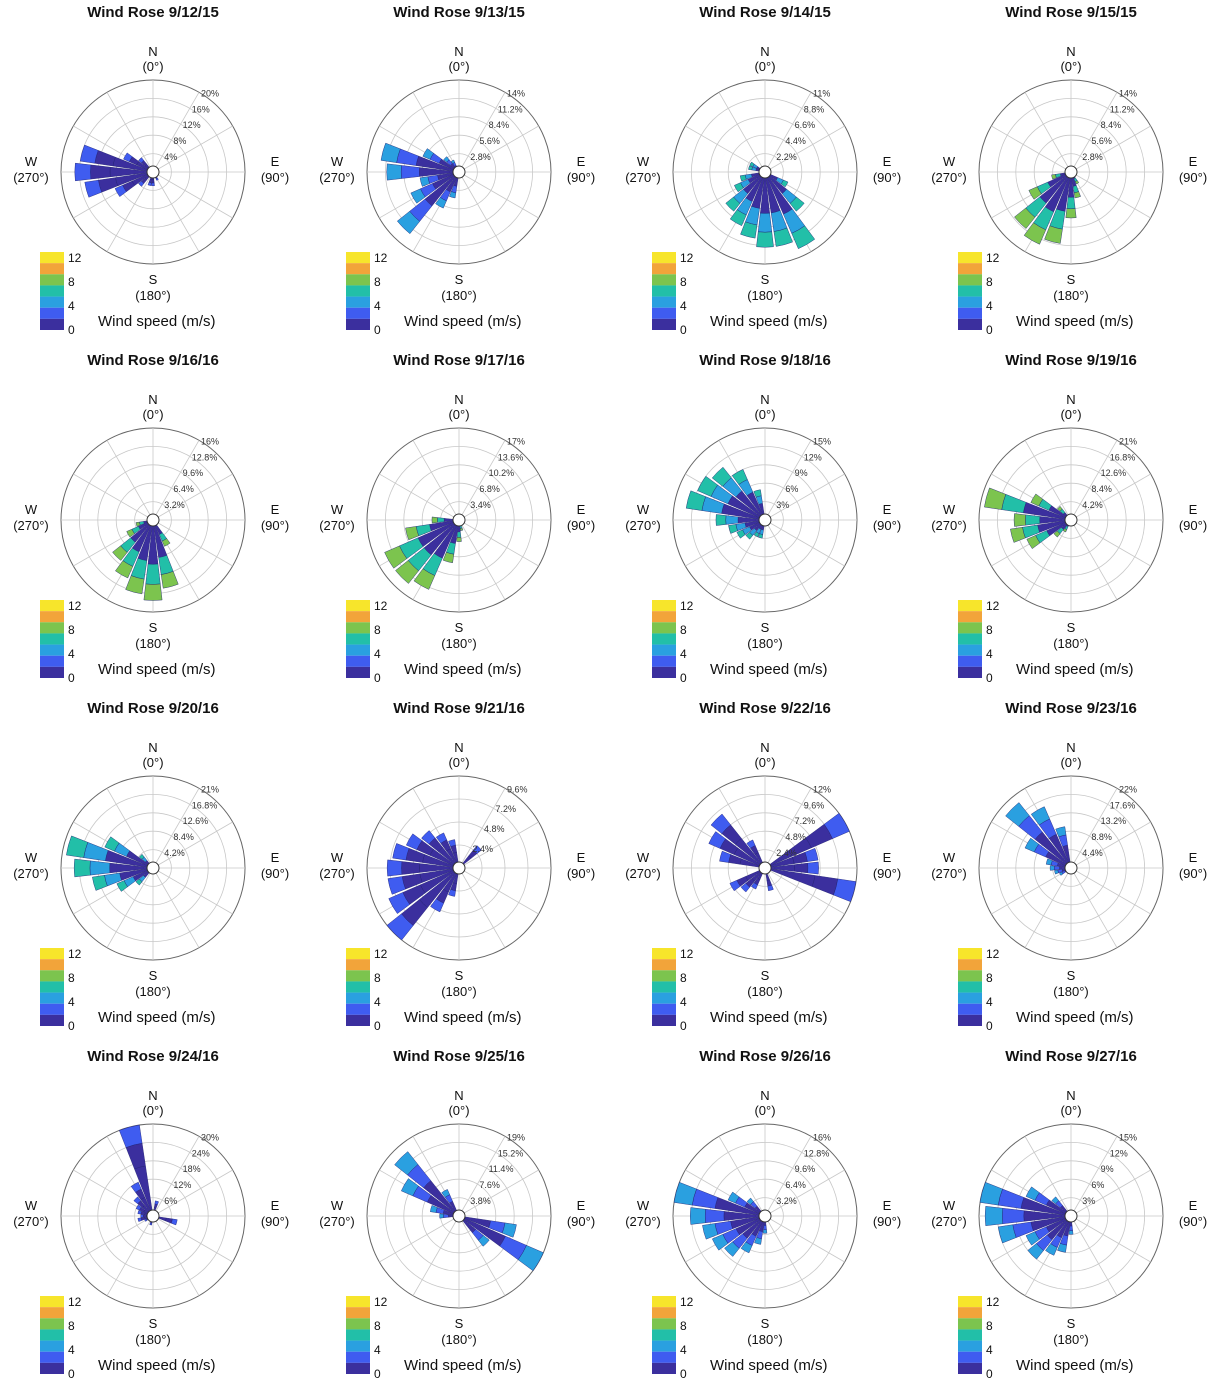 The width and height of the screenshot is (1225, 1395). What do you see at coordinates (152, 399) in the screenshot?
I see `compass-n: N` at bounding box center [152, 399].